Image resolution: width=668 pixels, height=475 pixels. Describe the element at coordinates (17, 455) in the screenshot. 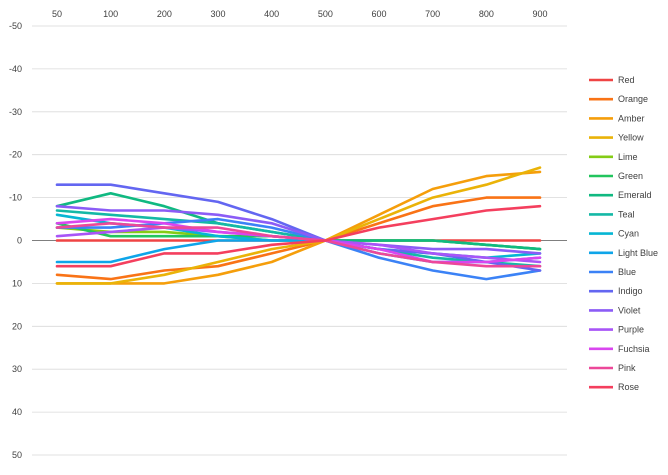

I see `y-tick-label: 50` at that location.